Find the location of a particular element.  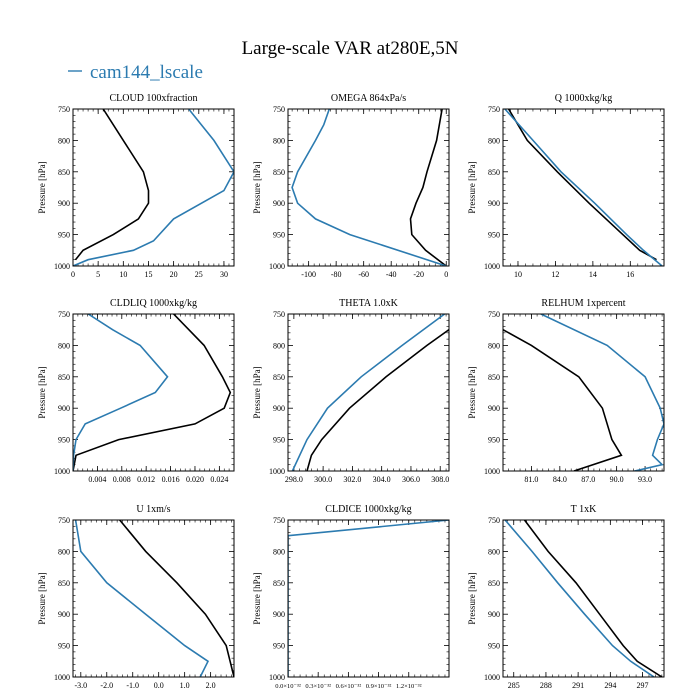

x-tick-label: -20 is located at coordinates (418, 274).